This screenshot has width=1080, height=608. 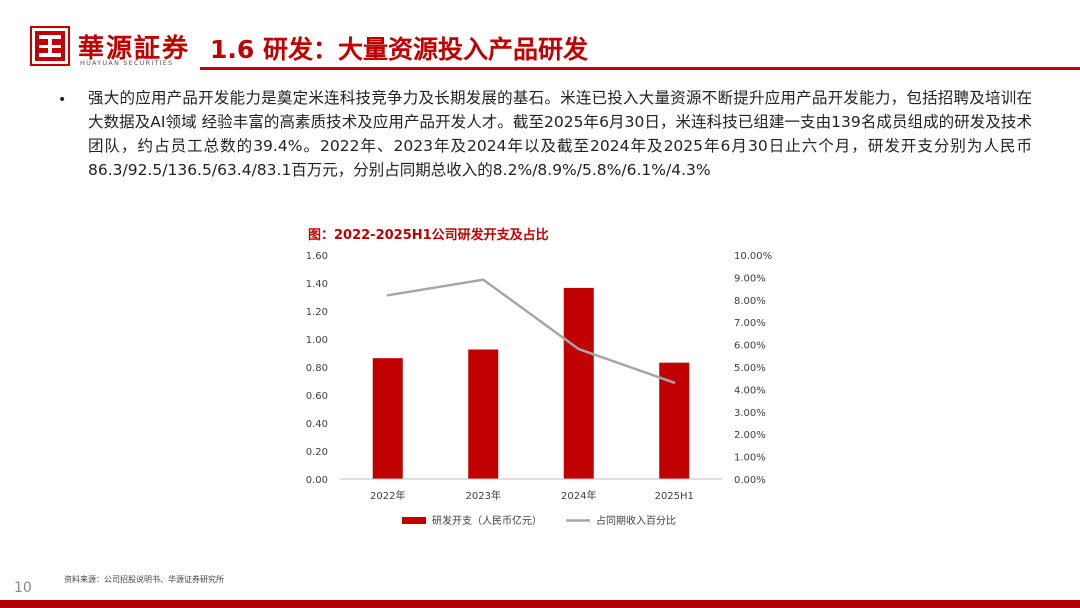 I want to click on y-left-tick-label: 1.40, so click(x=317, y=284).